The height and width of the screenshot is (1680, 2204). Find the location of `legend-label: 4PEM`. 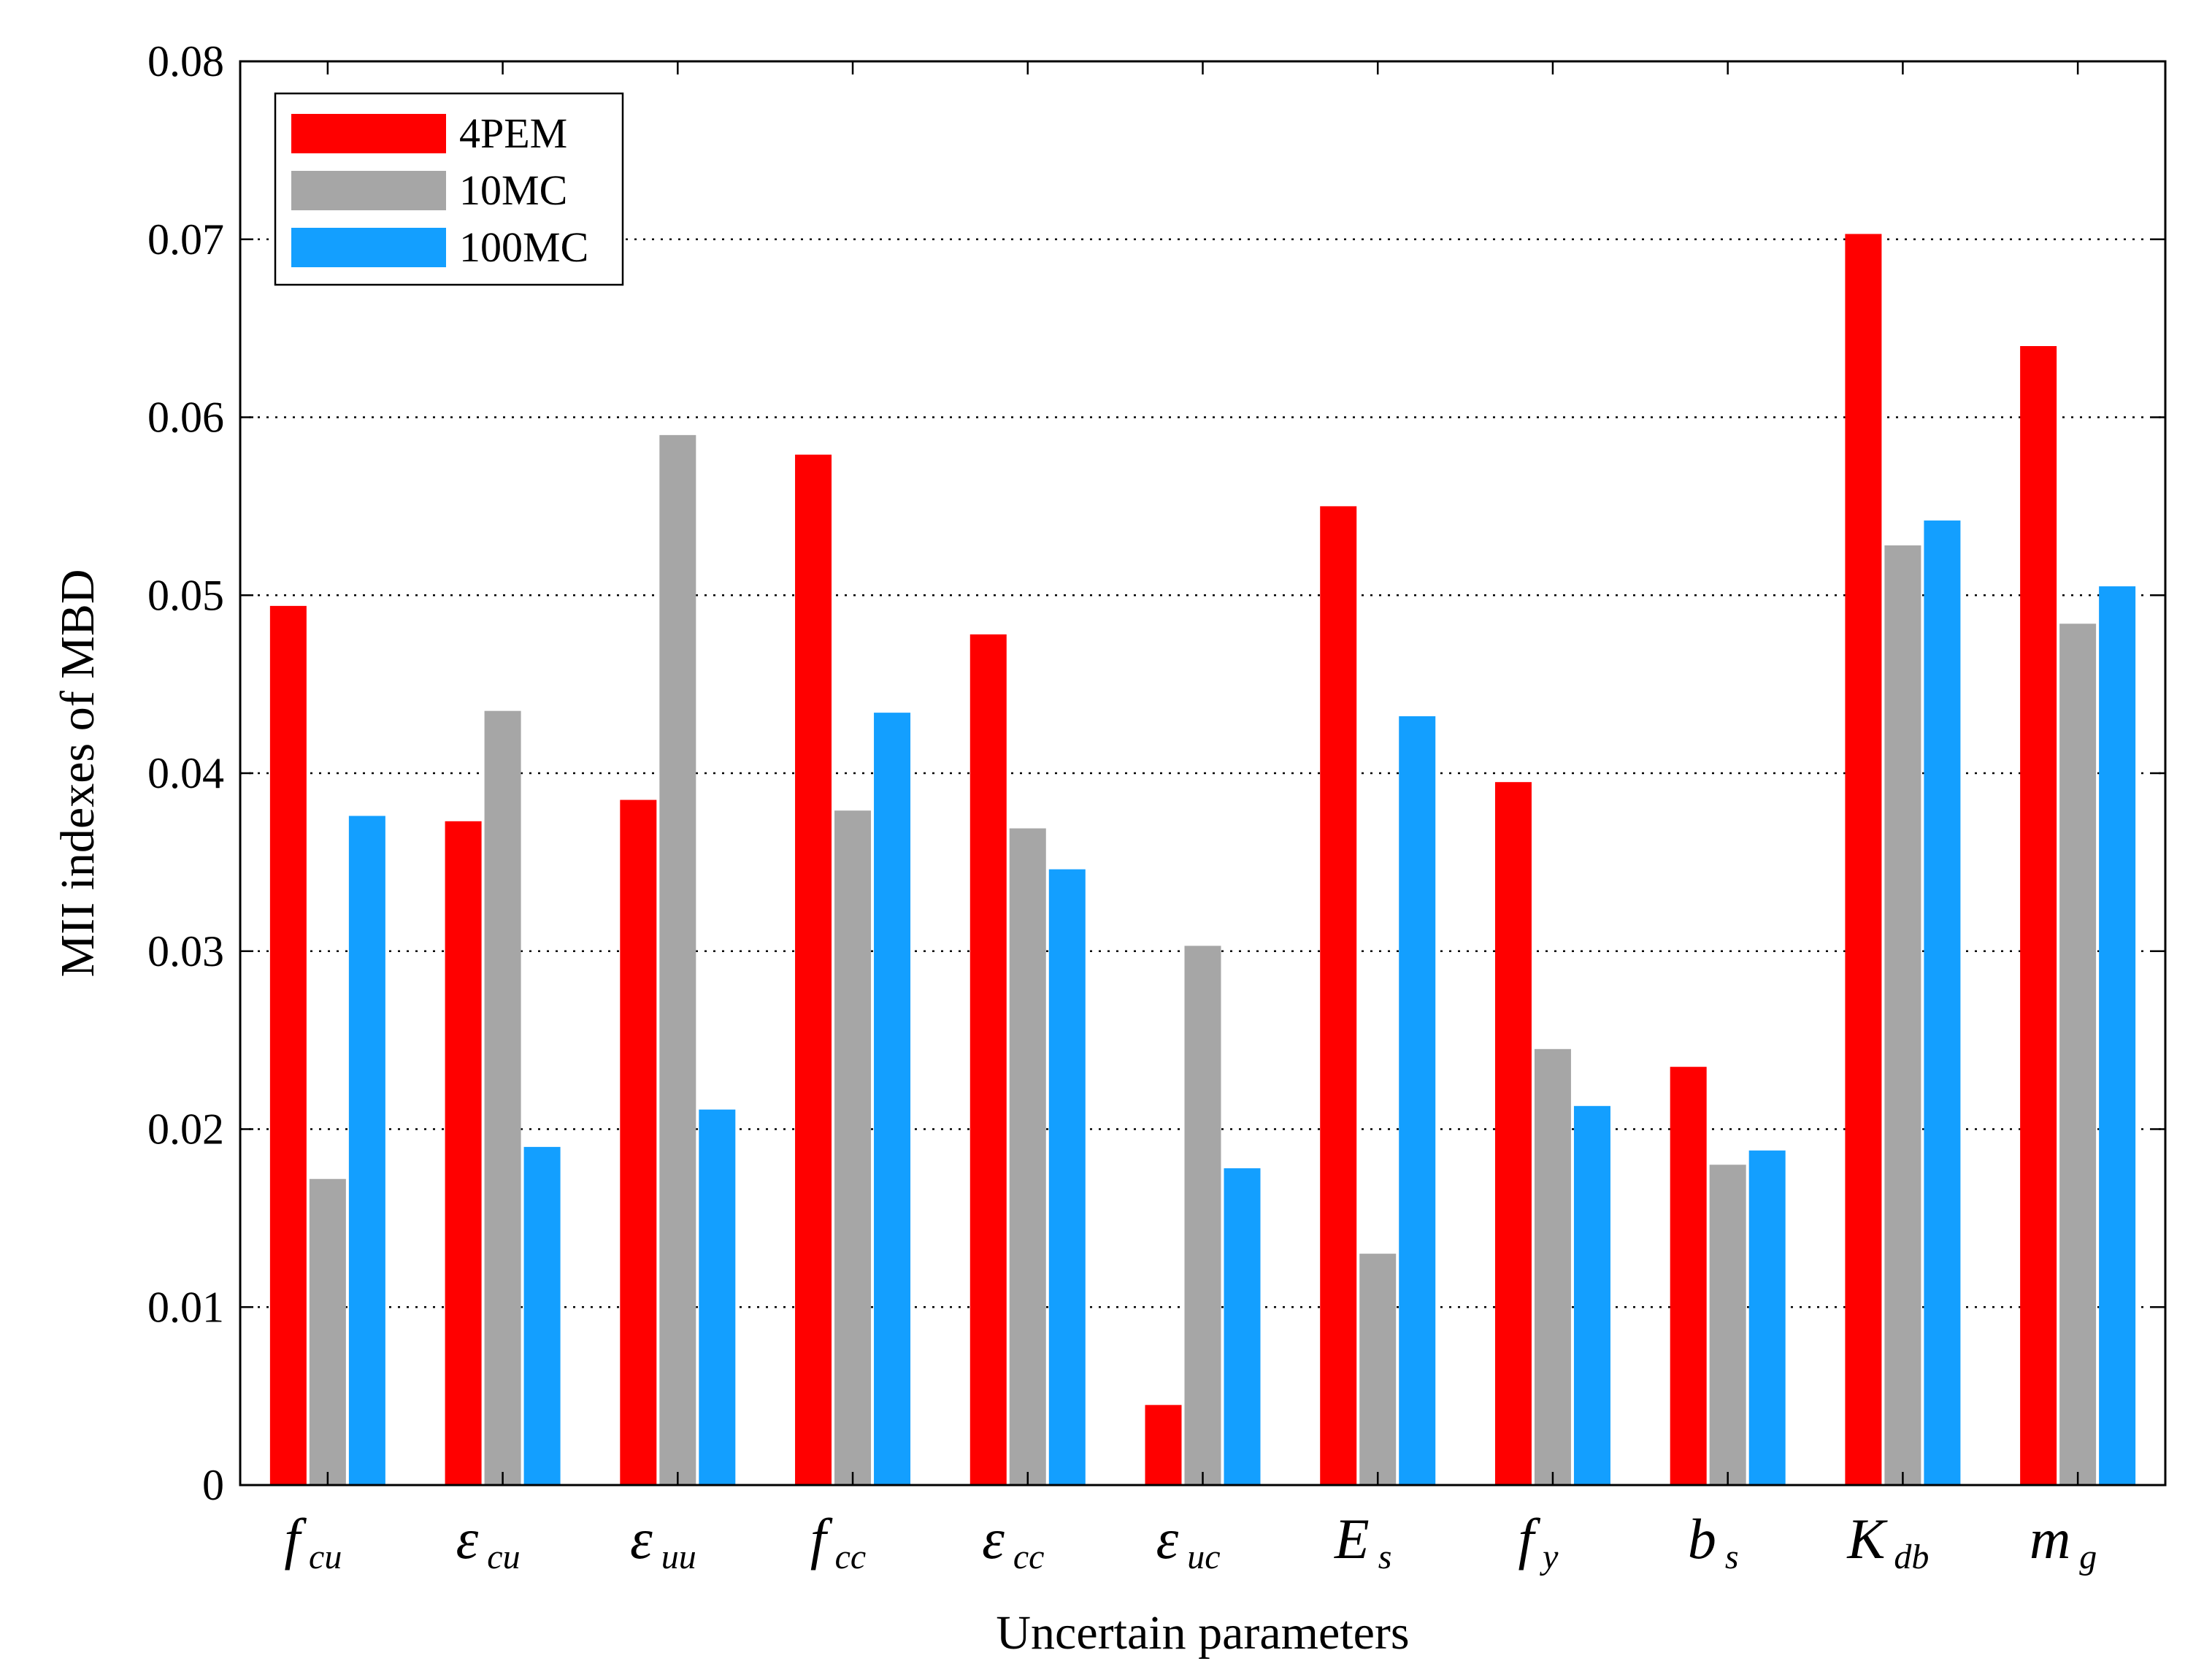

legend-label: 4PEM is located at coordinates (513, 133).